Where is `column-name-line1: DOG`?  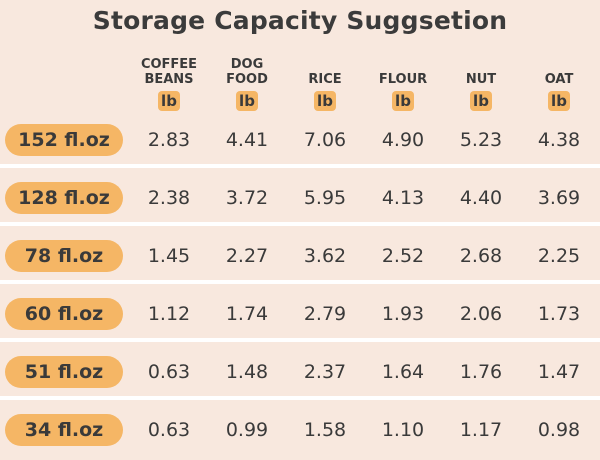 column-name-line1: DOG is located at coordinates (247, 64).